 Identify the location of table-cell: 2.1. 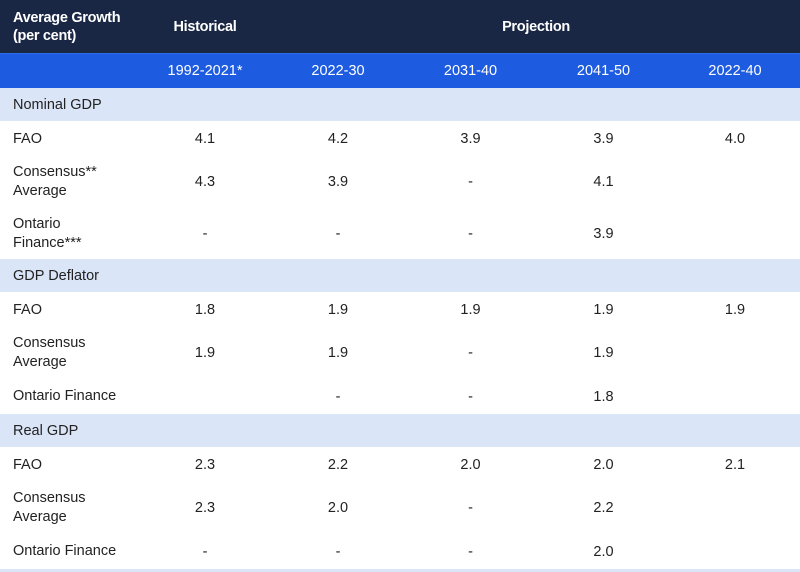
(735, 465).